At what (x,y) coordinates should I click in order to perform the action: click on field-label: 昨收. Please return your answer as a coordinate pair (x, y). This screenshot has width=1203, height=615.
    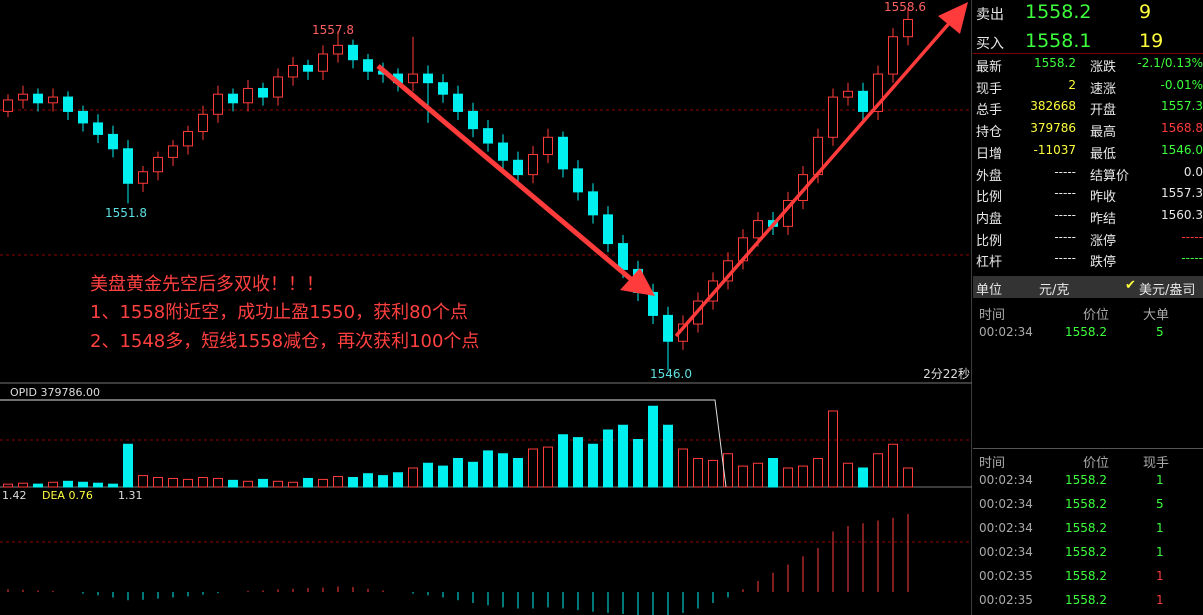
    Looking at the image, I should click on (1103, 198).